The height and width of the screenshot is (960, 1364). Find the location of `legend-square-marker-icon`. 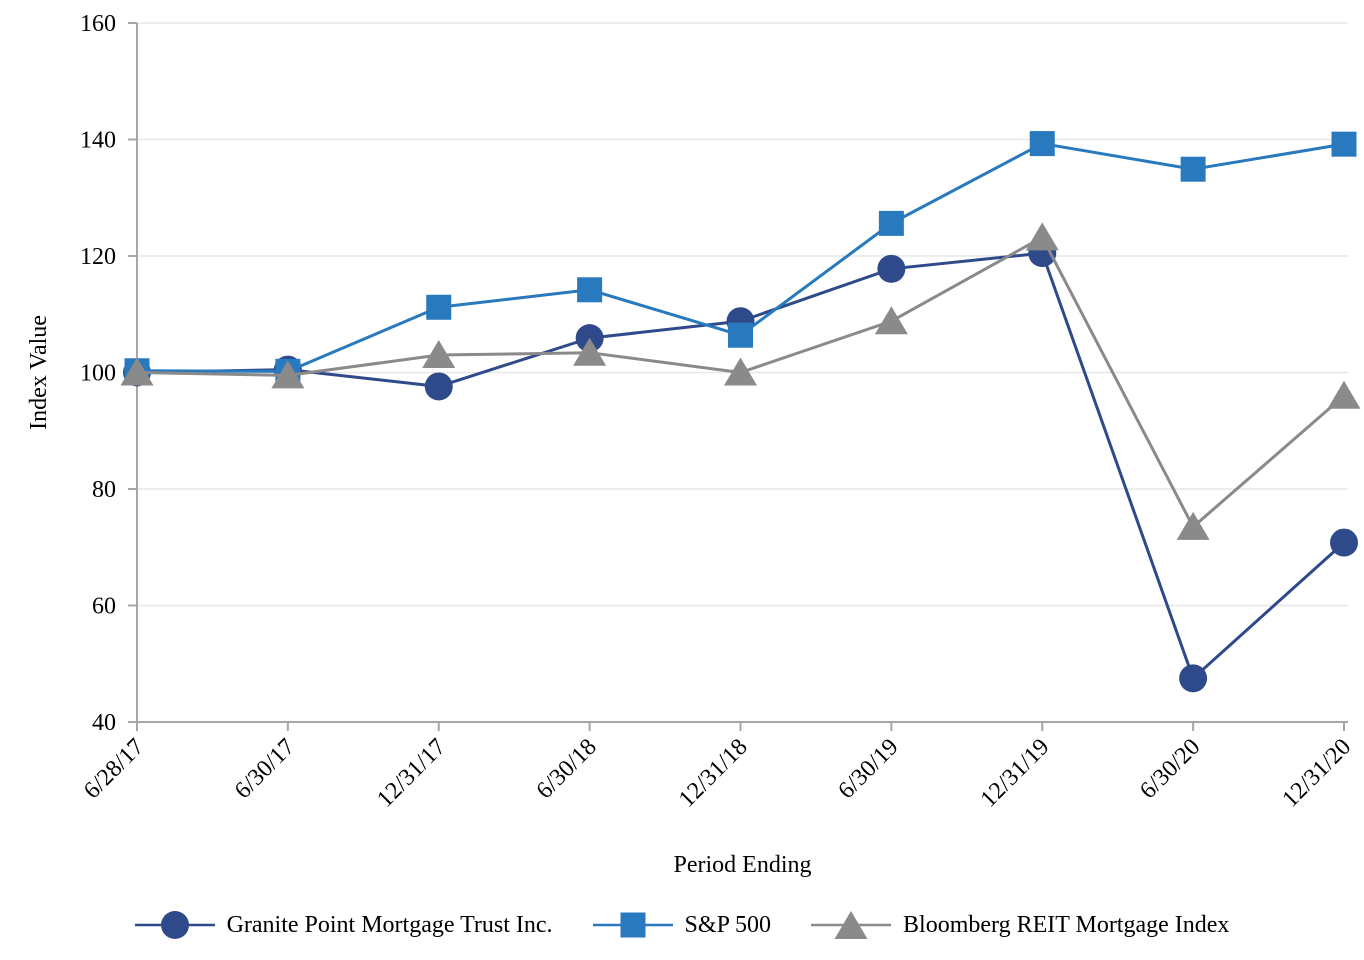

legend-square-marker-icon is located at coordinates (632, 925).